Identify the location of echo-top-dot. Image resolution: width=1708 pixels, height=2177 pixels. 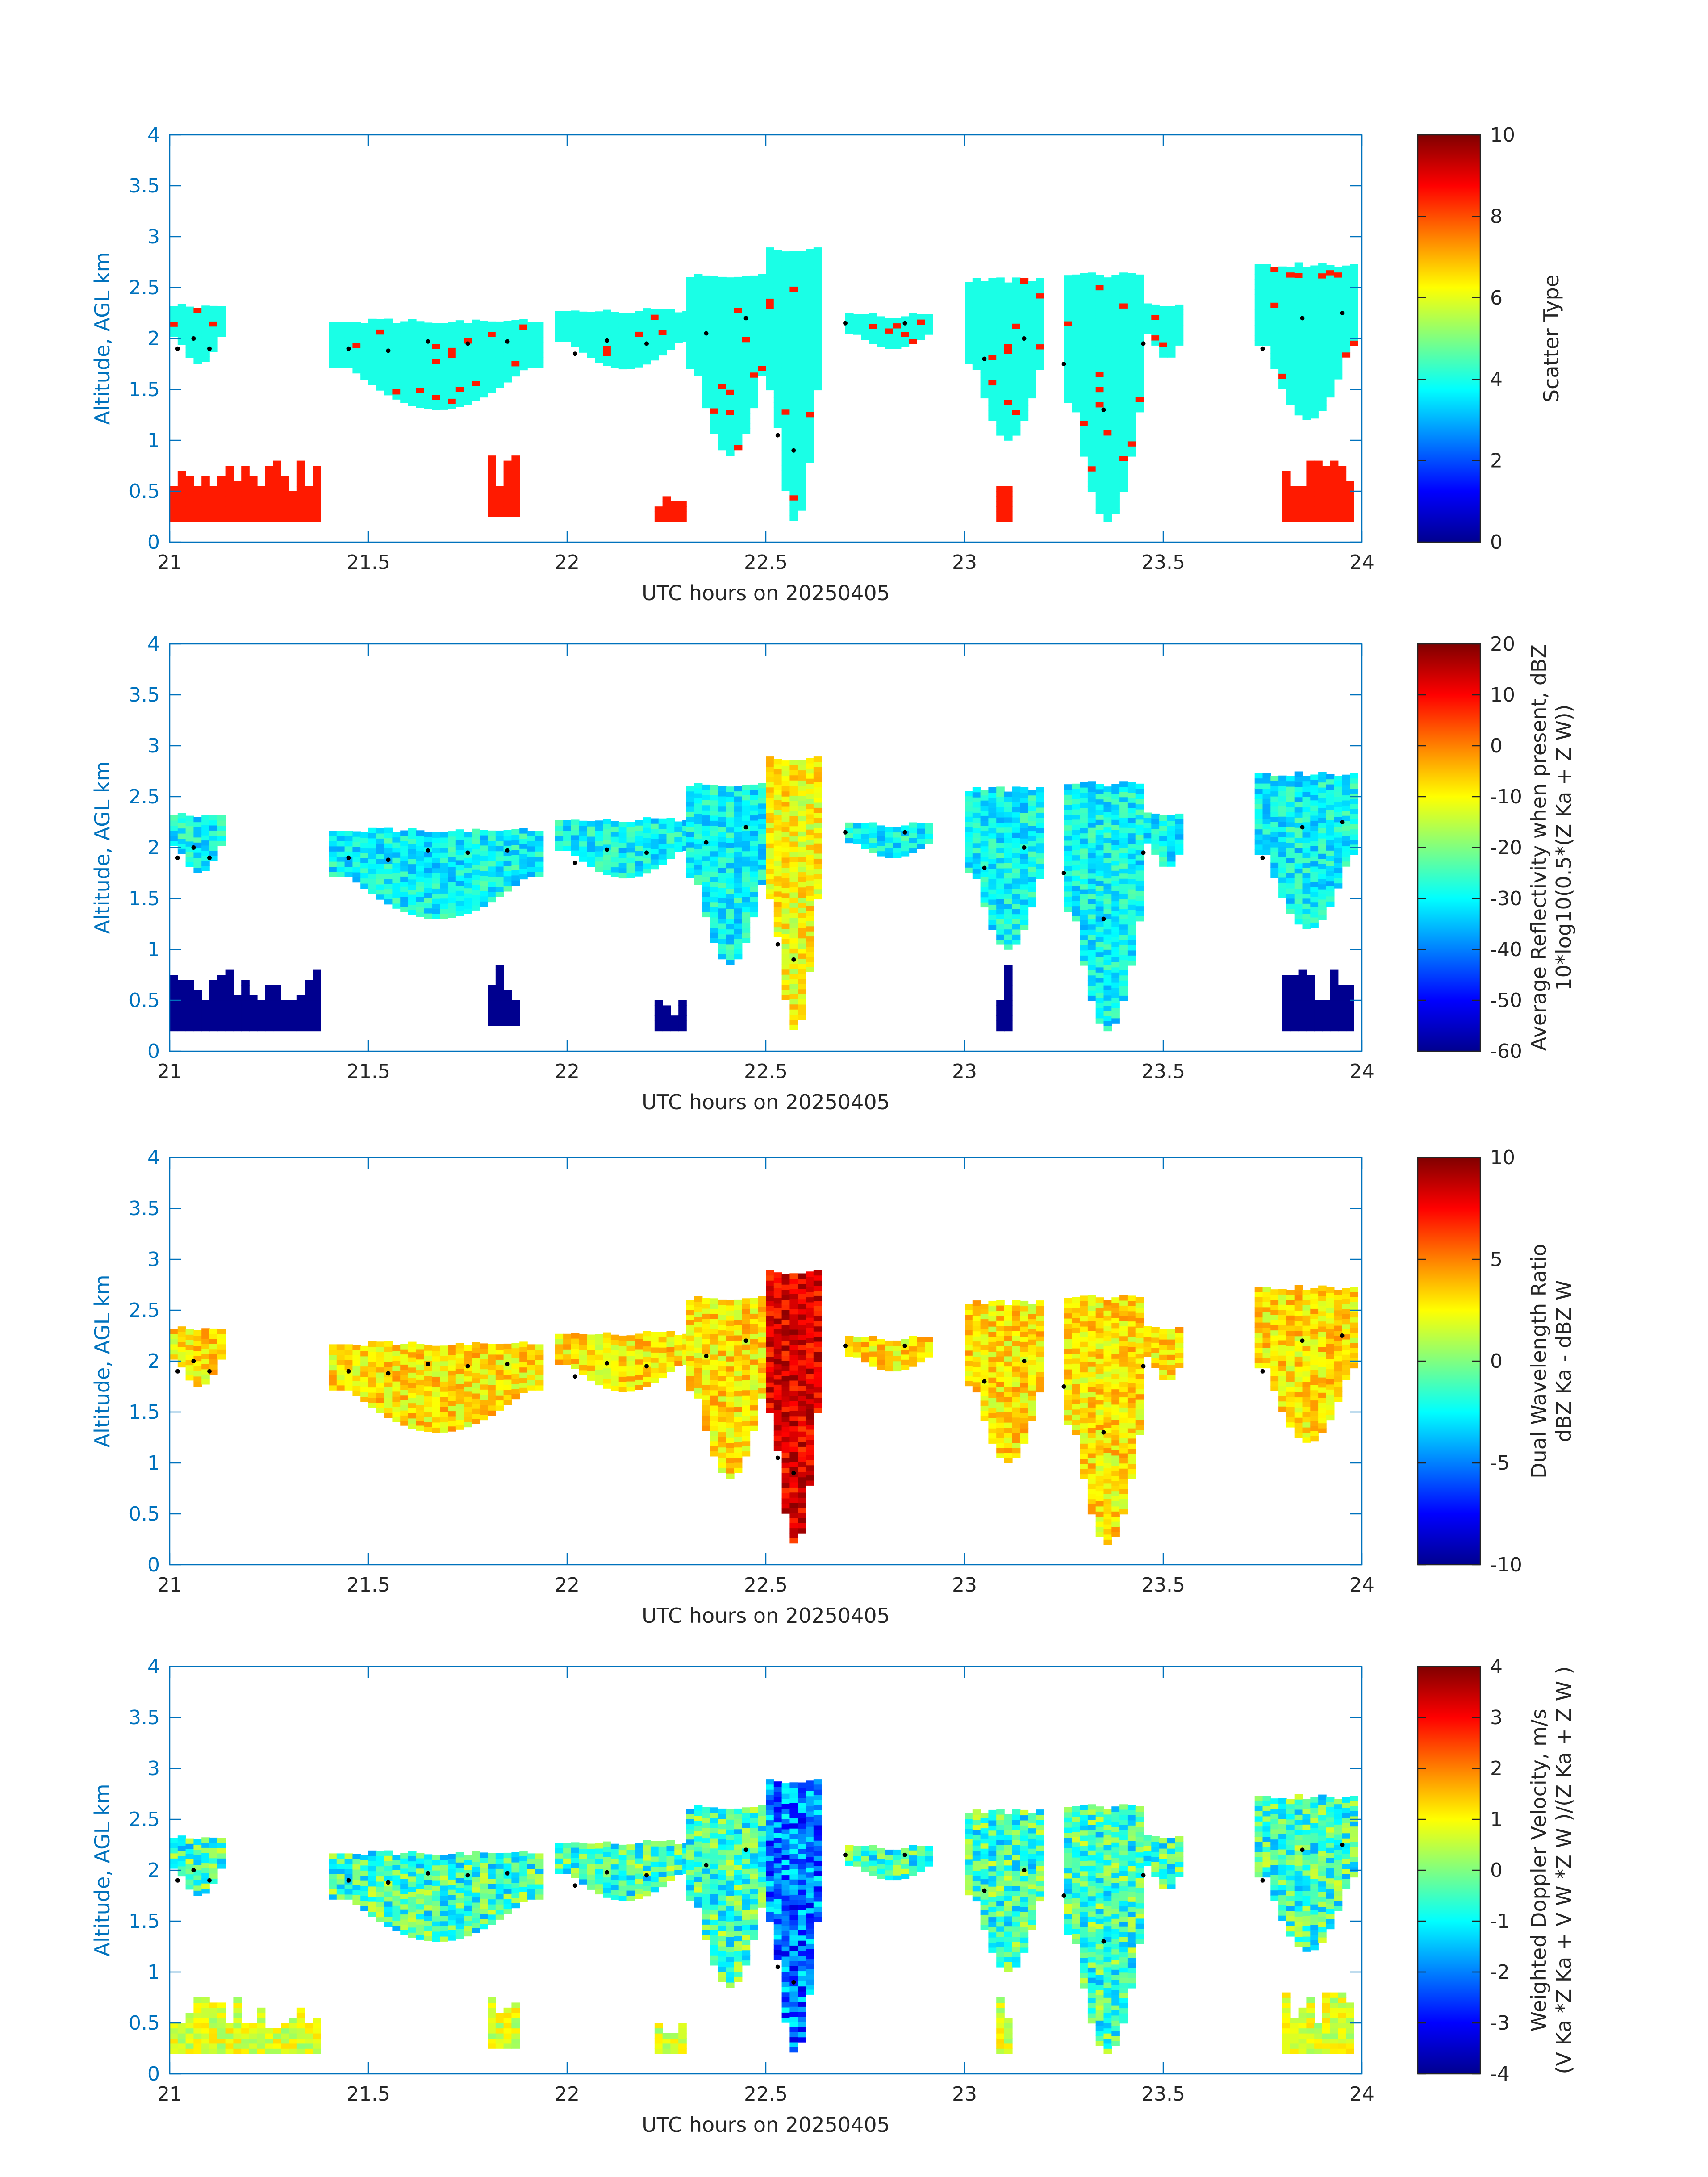
(607, 340).